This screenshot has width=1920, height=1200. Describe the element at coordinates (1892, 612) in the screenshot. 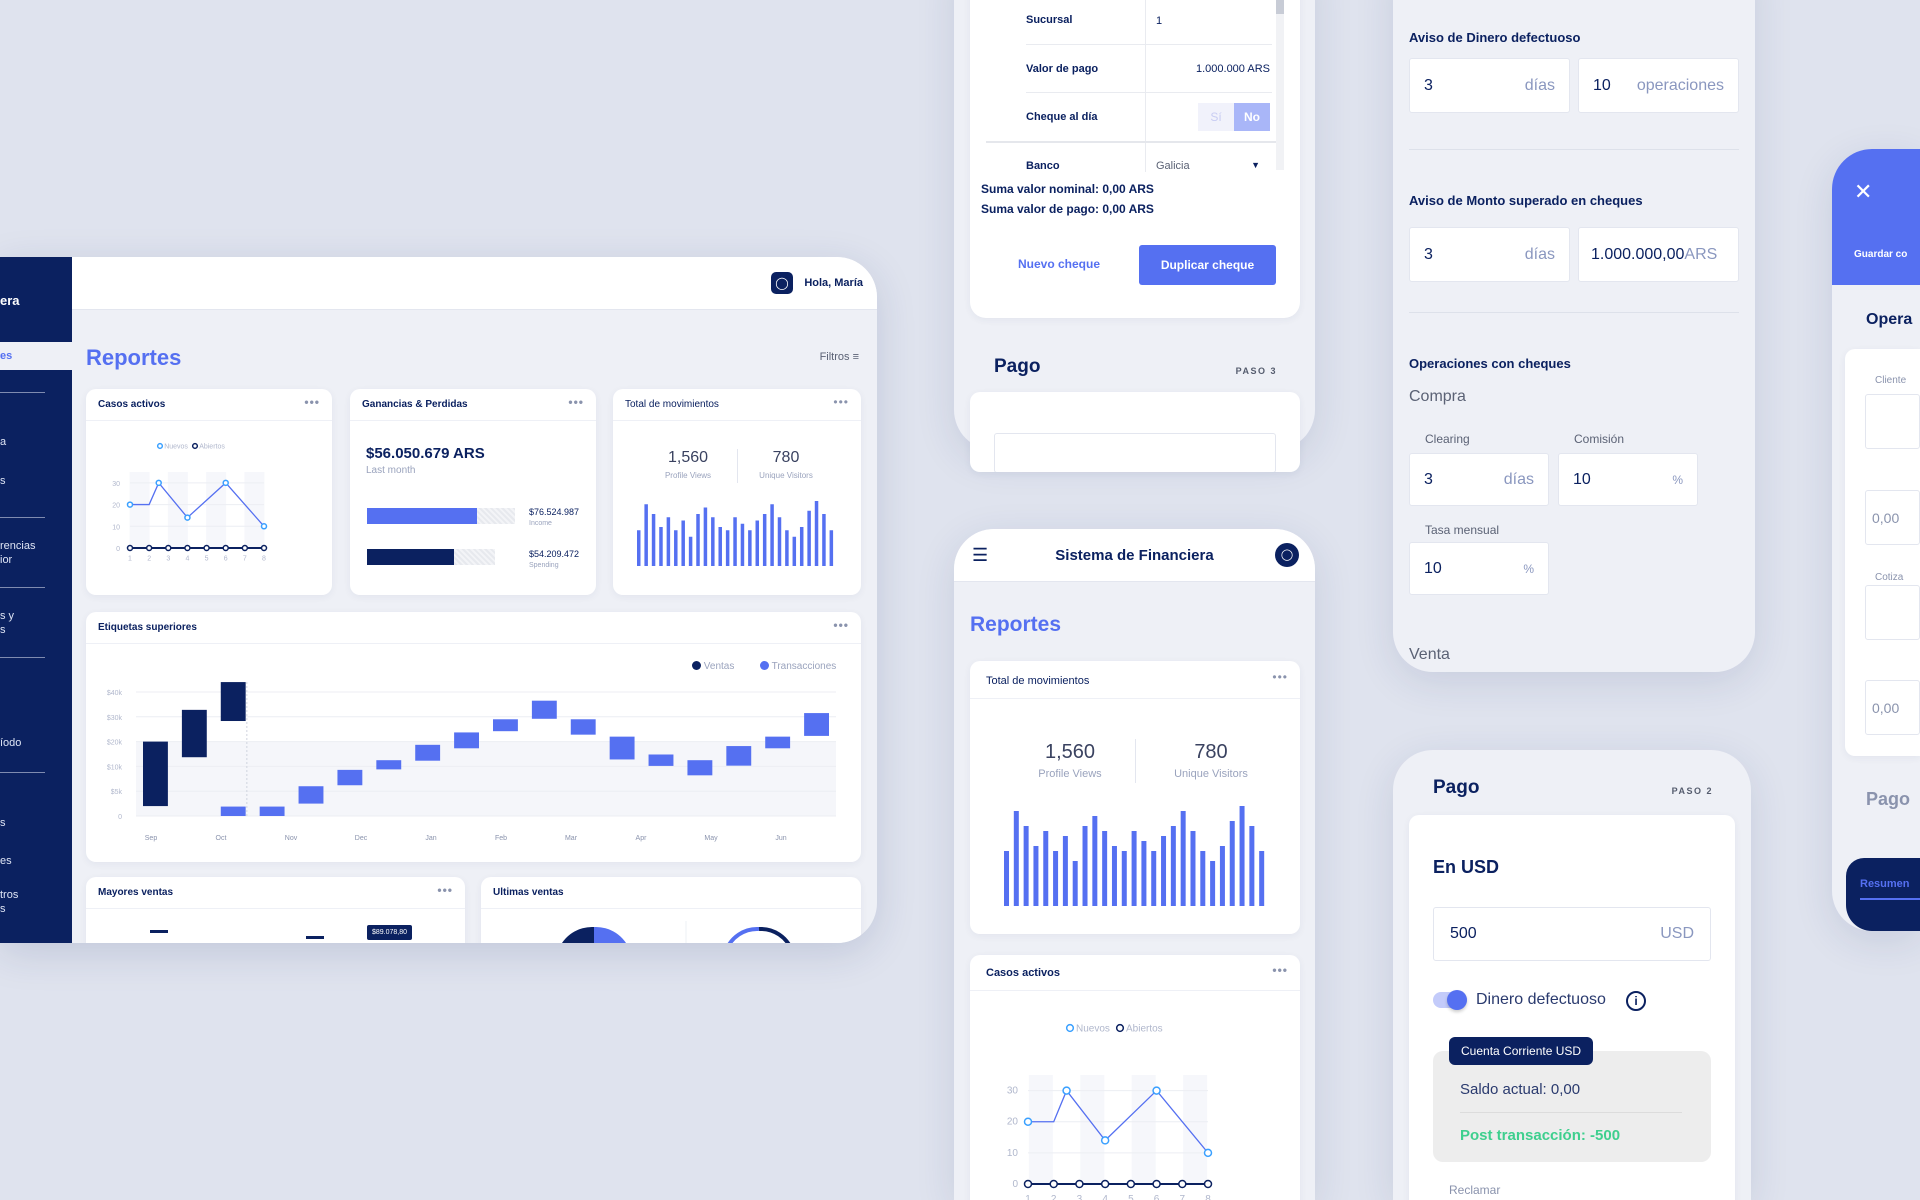

I see `cotiza-input` at that location.